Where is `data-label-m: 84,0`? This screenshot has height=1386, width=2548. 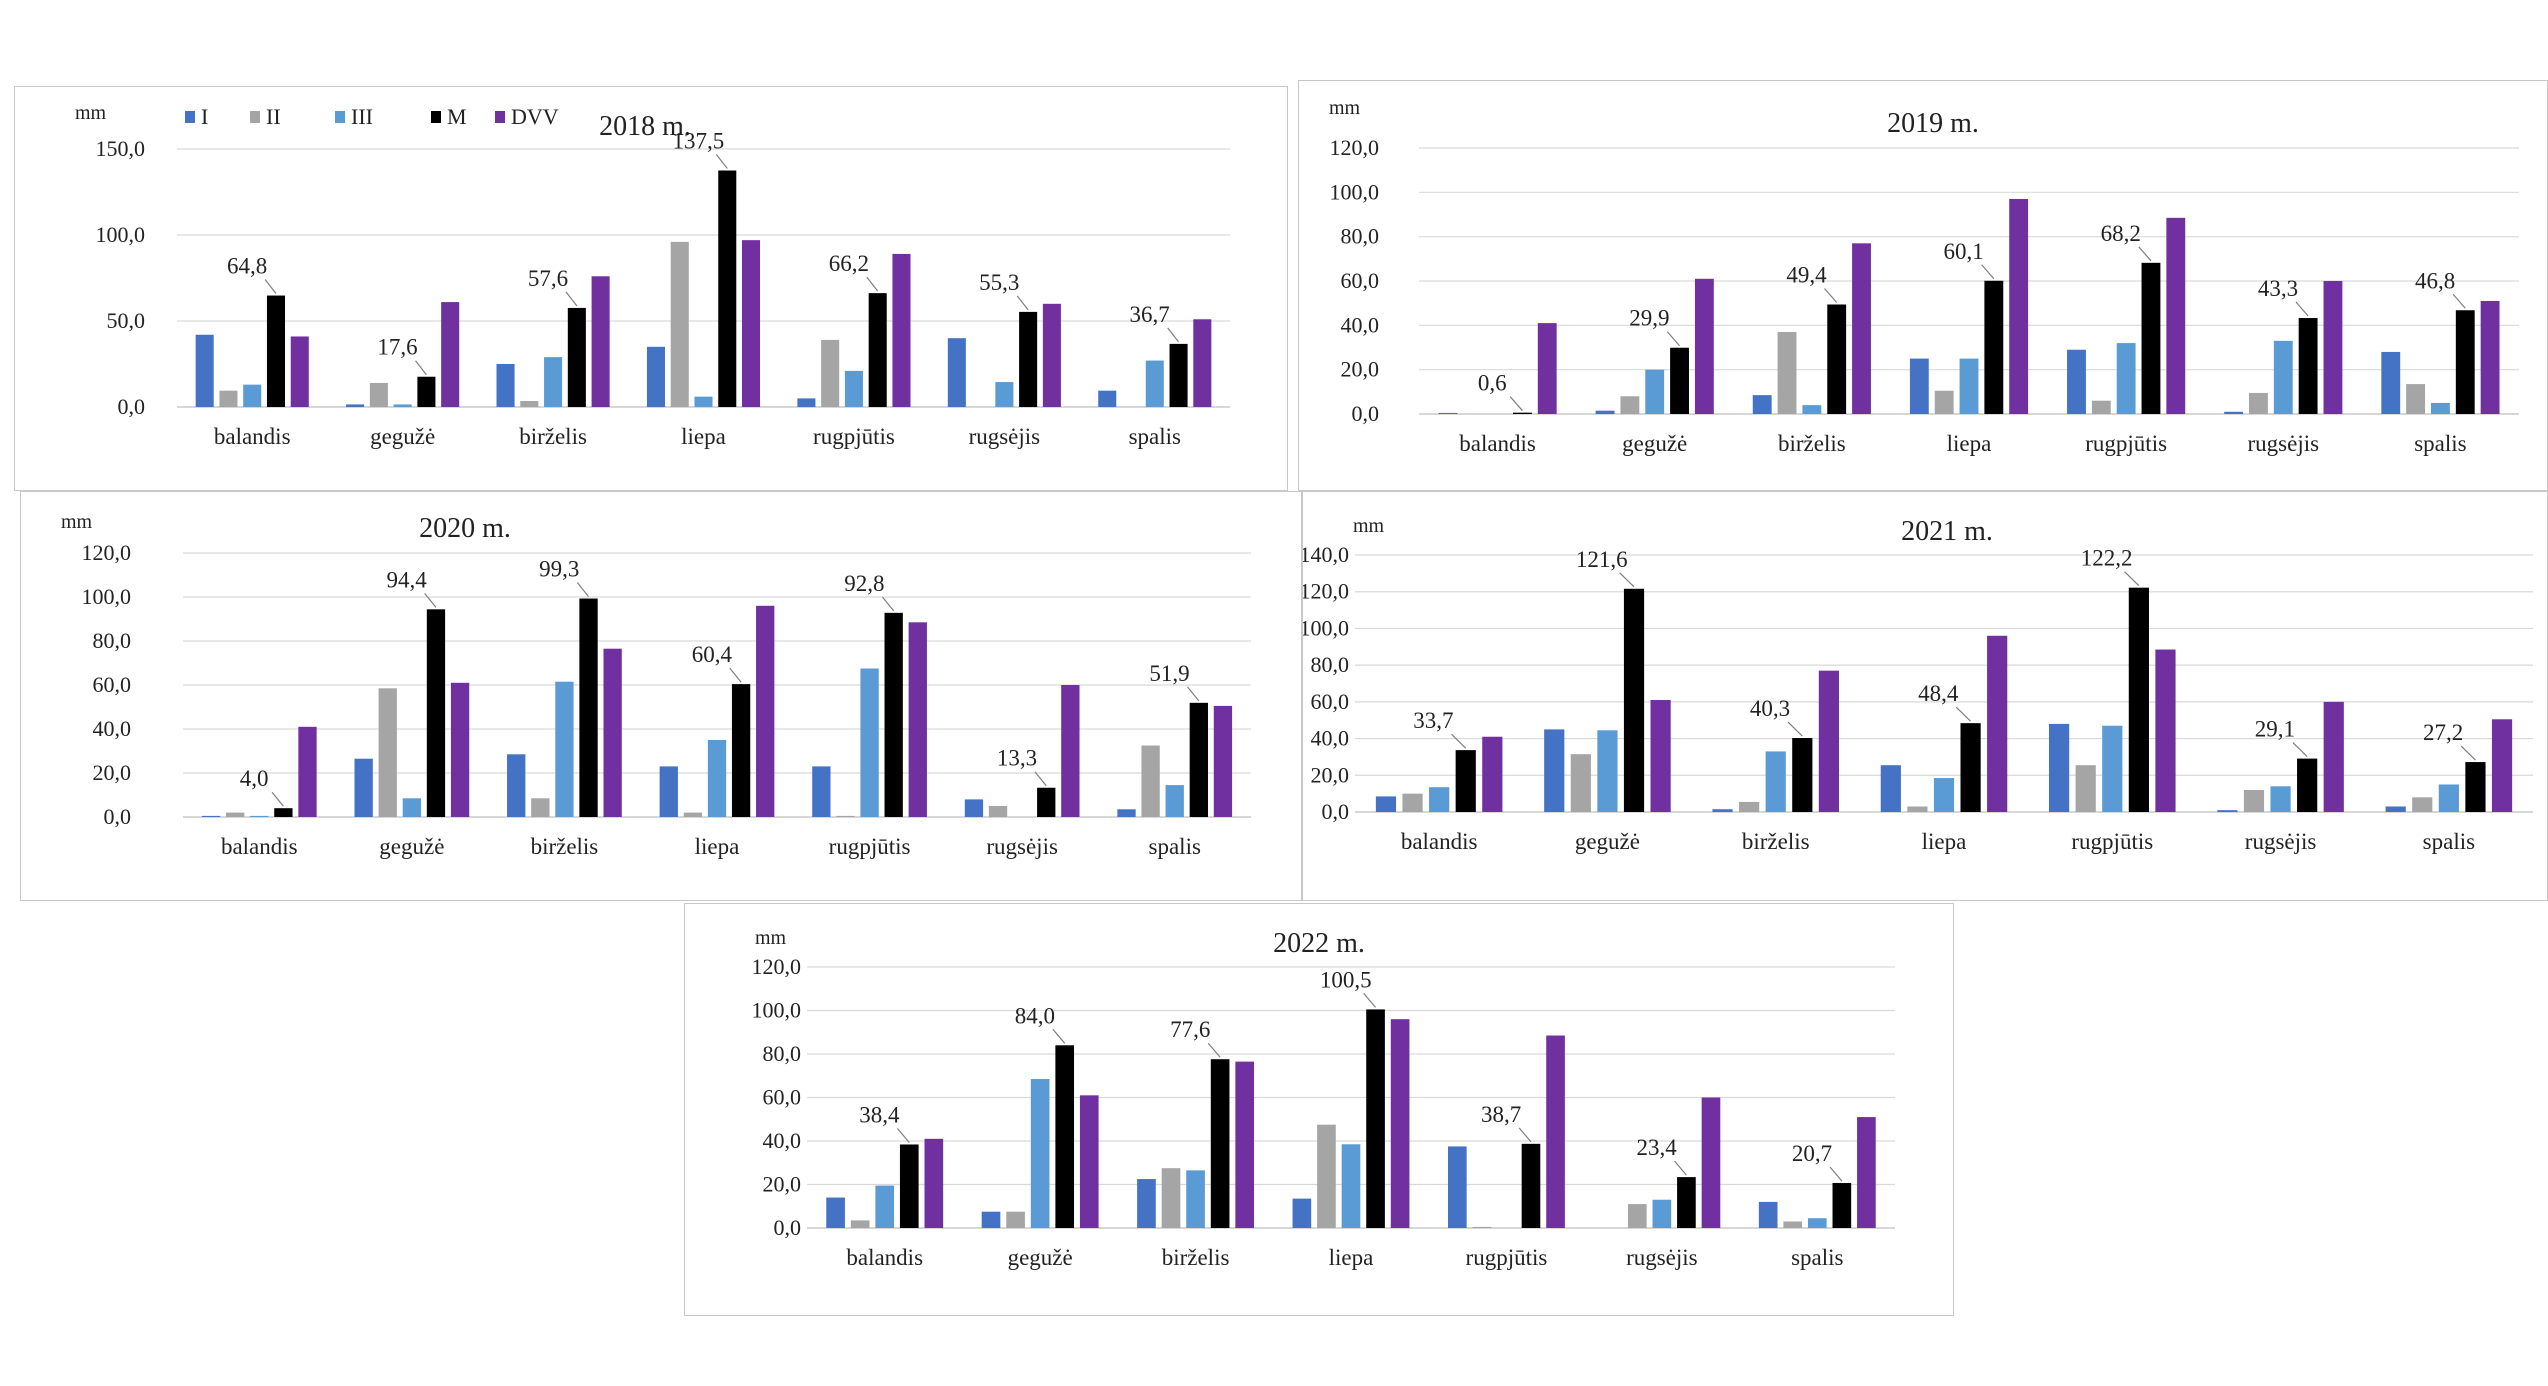 data-label-m: 84,0 is located at coordinates (1035, 1015).